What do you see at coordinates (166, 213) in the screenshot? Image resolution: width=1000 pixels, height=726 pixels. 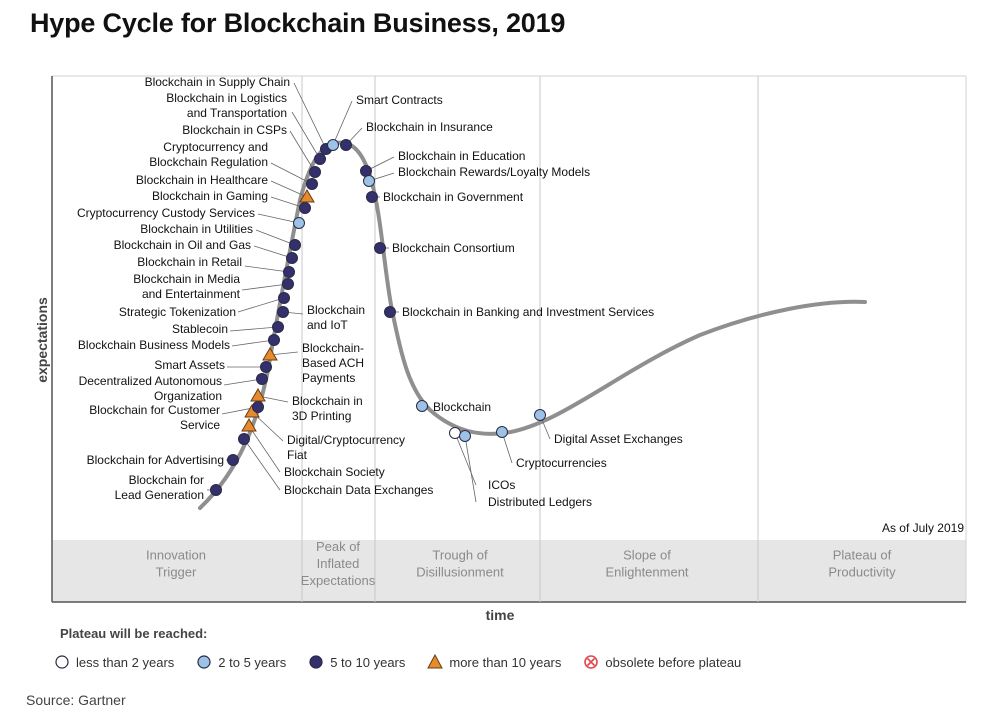 I see `label-cryptocurrency-custody-services: Cryptocurrency Custody Services` at bounding box center [166, 213].